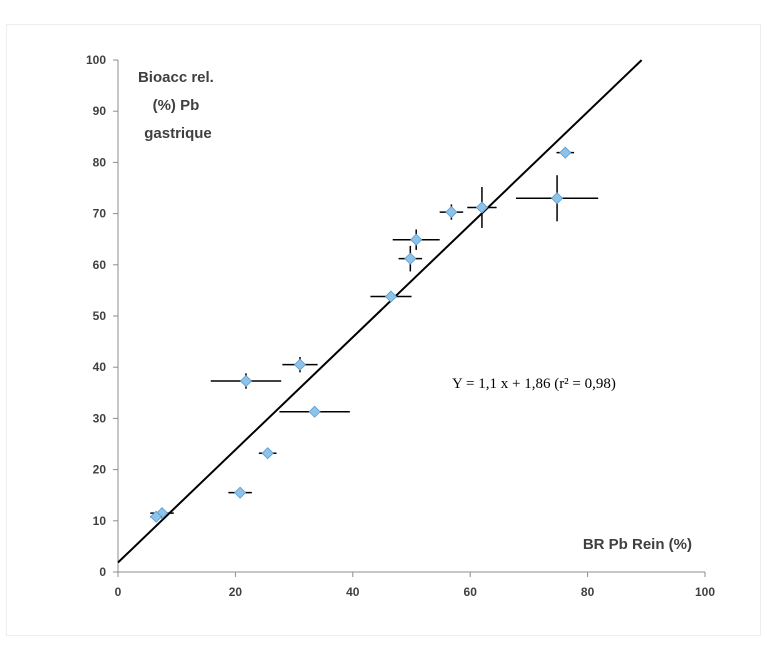  I want to click on y-axis-title-line-3: gastrique, so click(178, 133).